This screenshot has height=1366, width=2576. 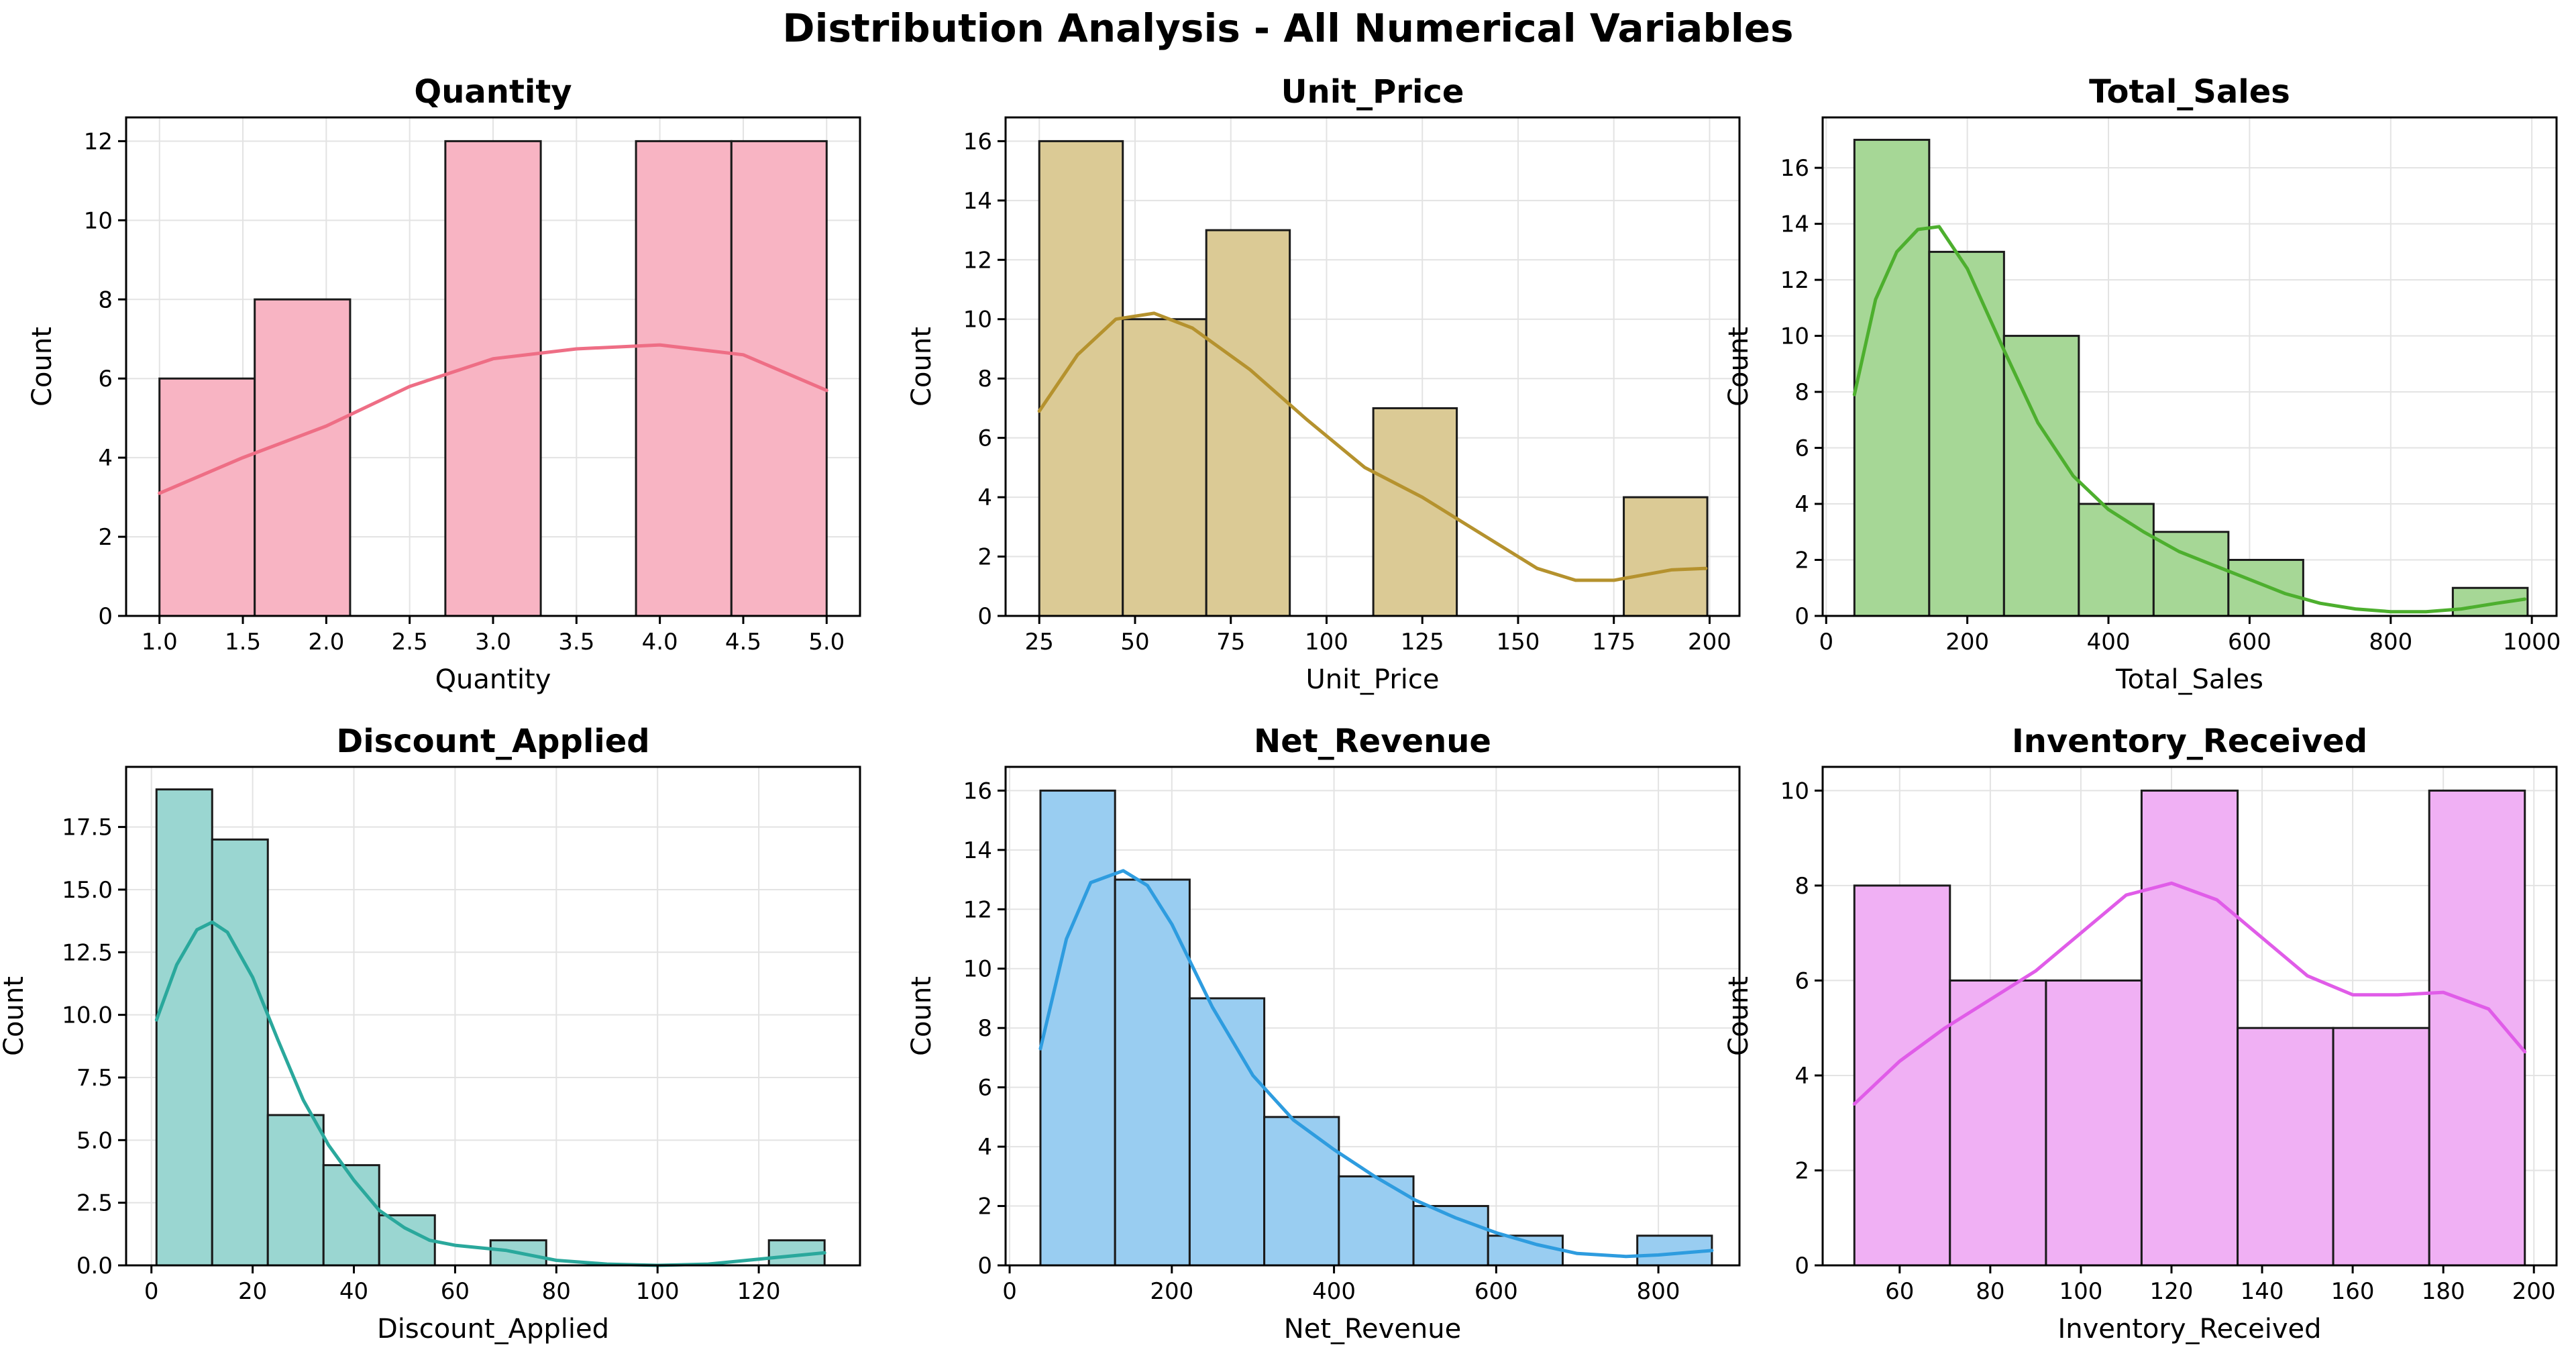 What do you see at coordinates (87, 890) in the screenshot?
I see `y-tick-label: 15.0` at bounding box center [87, 890].